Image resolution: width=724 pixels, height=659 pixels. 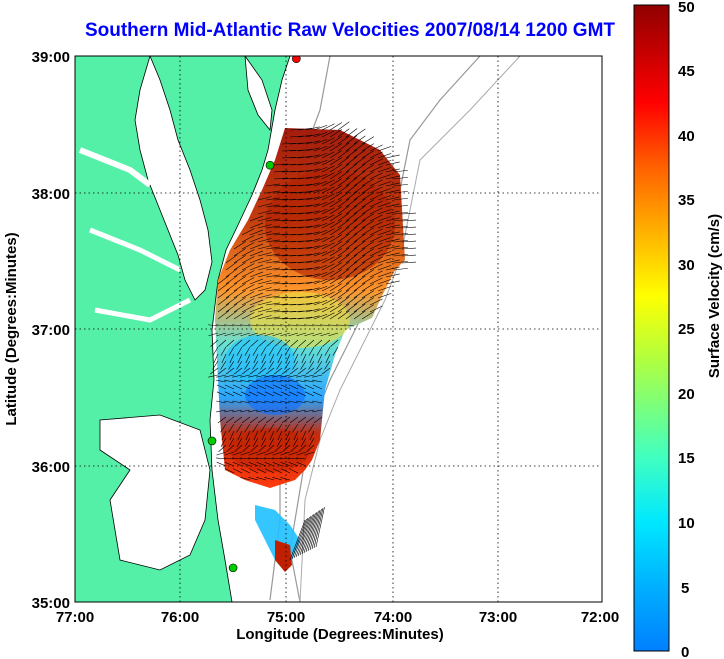 I want to click on colorbar-tick-label: 5, so click(x=685, y=588).